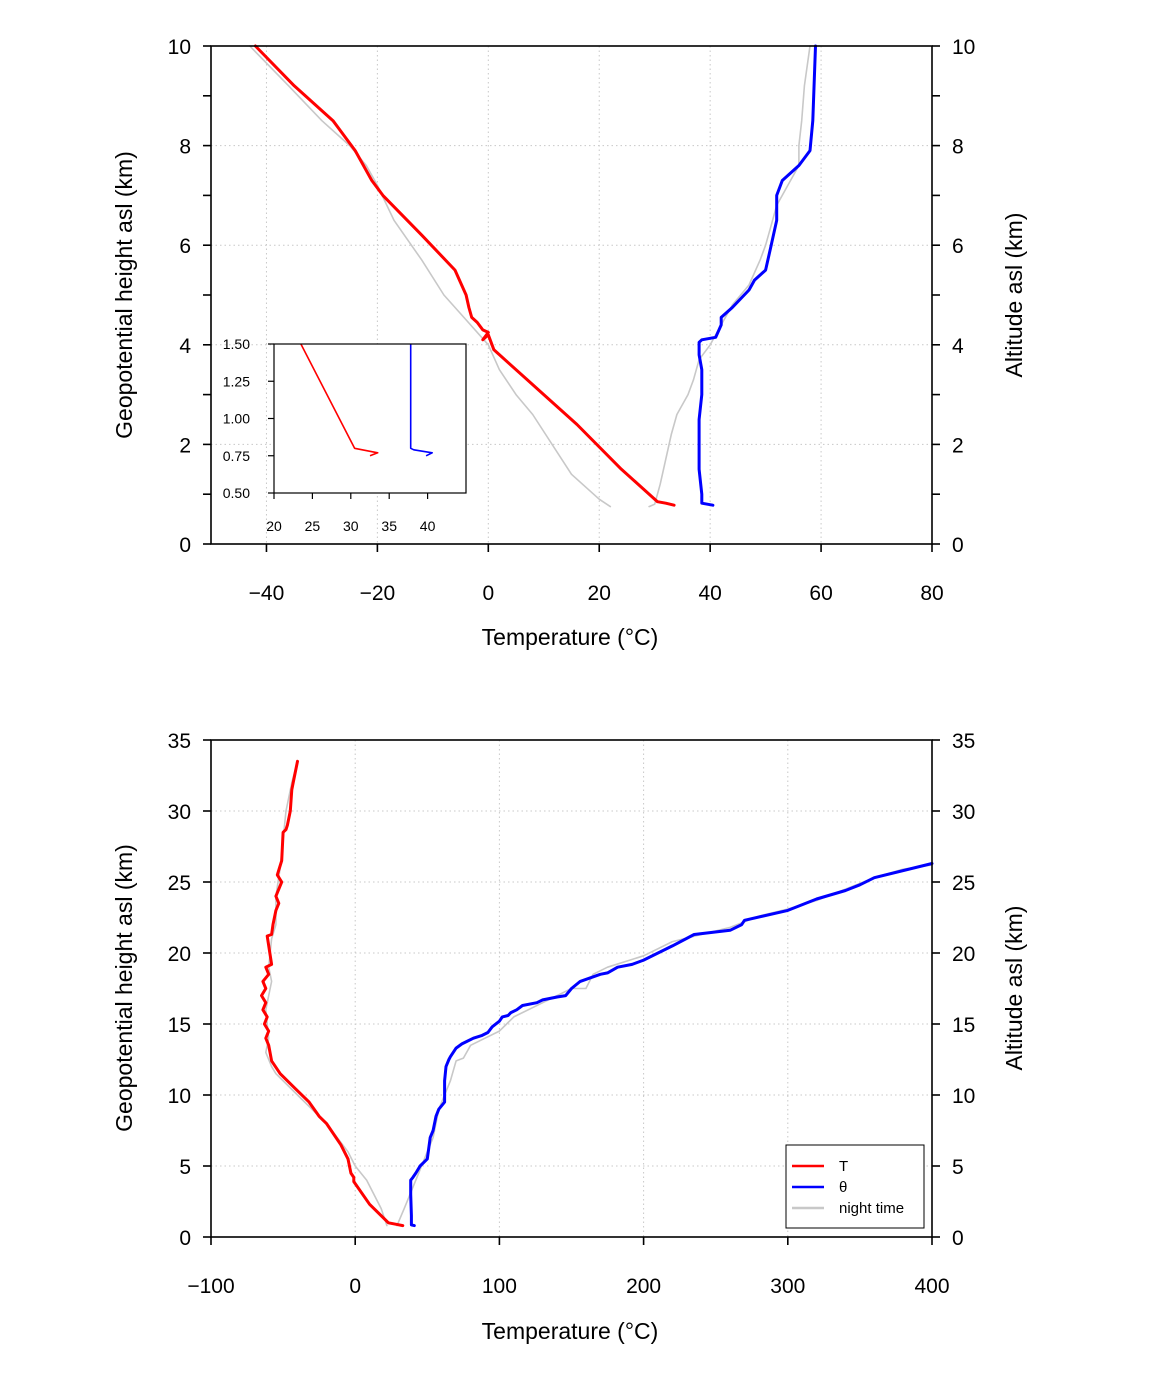 This screenshot has height=1388, width=1154. I want to click on top-right-y-axis: 0 2 4 6 8 10, so click(953, 296).